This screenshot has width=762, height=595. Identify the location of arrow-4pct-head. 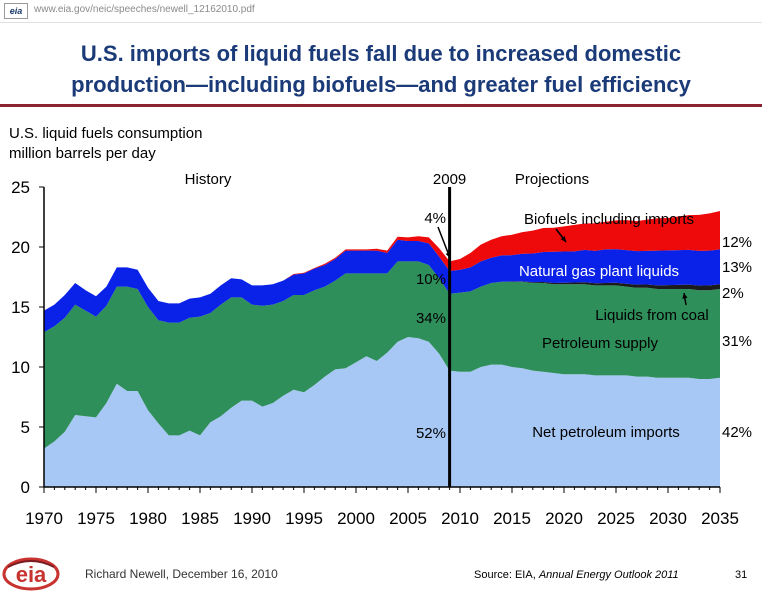
(448, 255).